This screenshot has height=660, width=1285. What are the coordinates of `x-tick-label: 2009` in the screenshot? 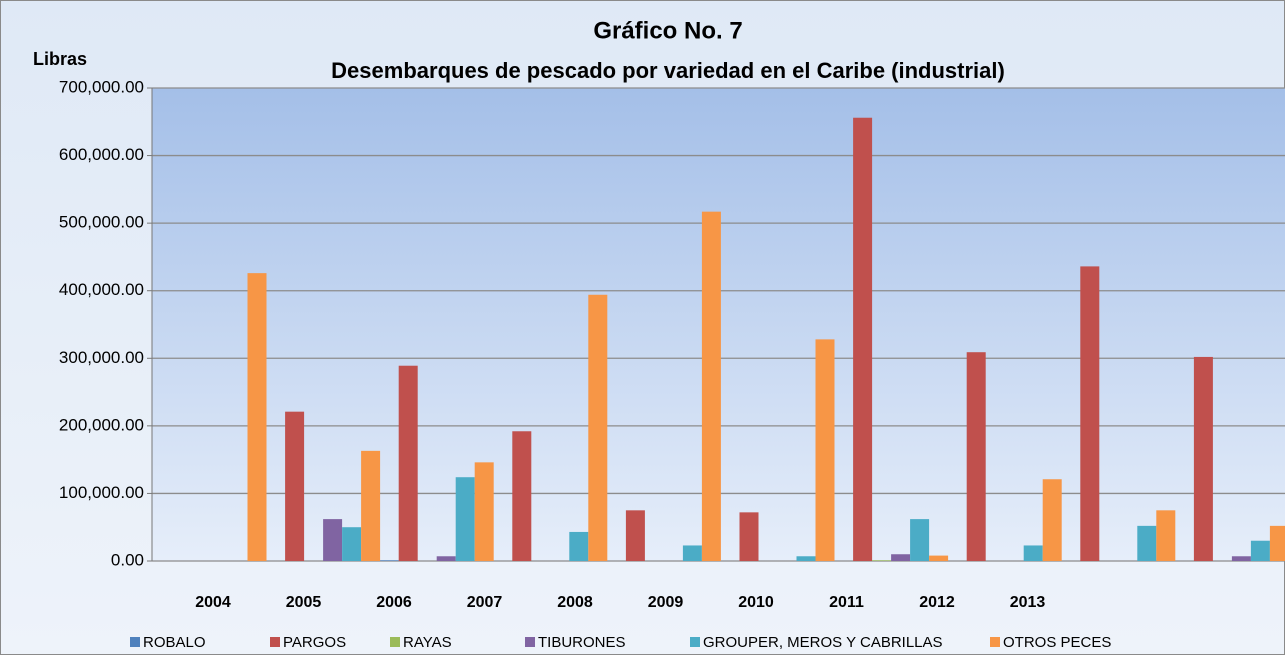 It's located at (666, 602).